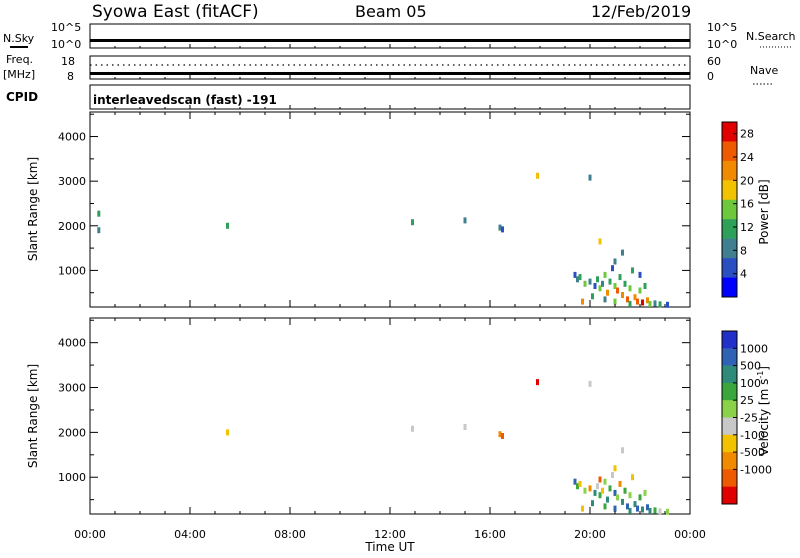 This screenshot has width=800, height=558. Describe the element at coordinates (19, 38) in the screenshot. I see `nsky-label: N.Sky` at that location.